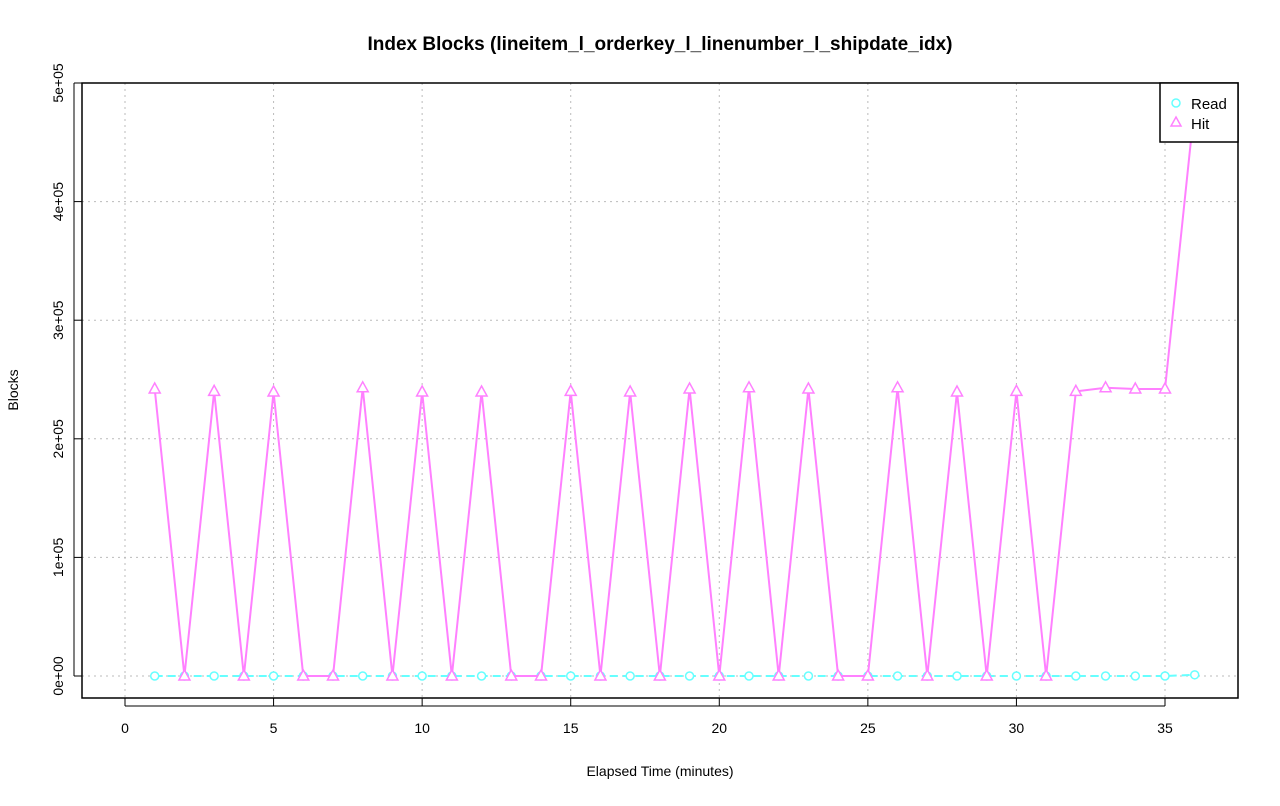  I want to click on y-tick-label: 4e+05, so click(58, 202).